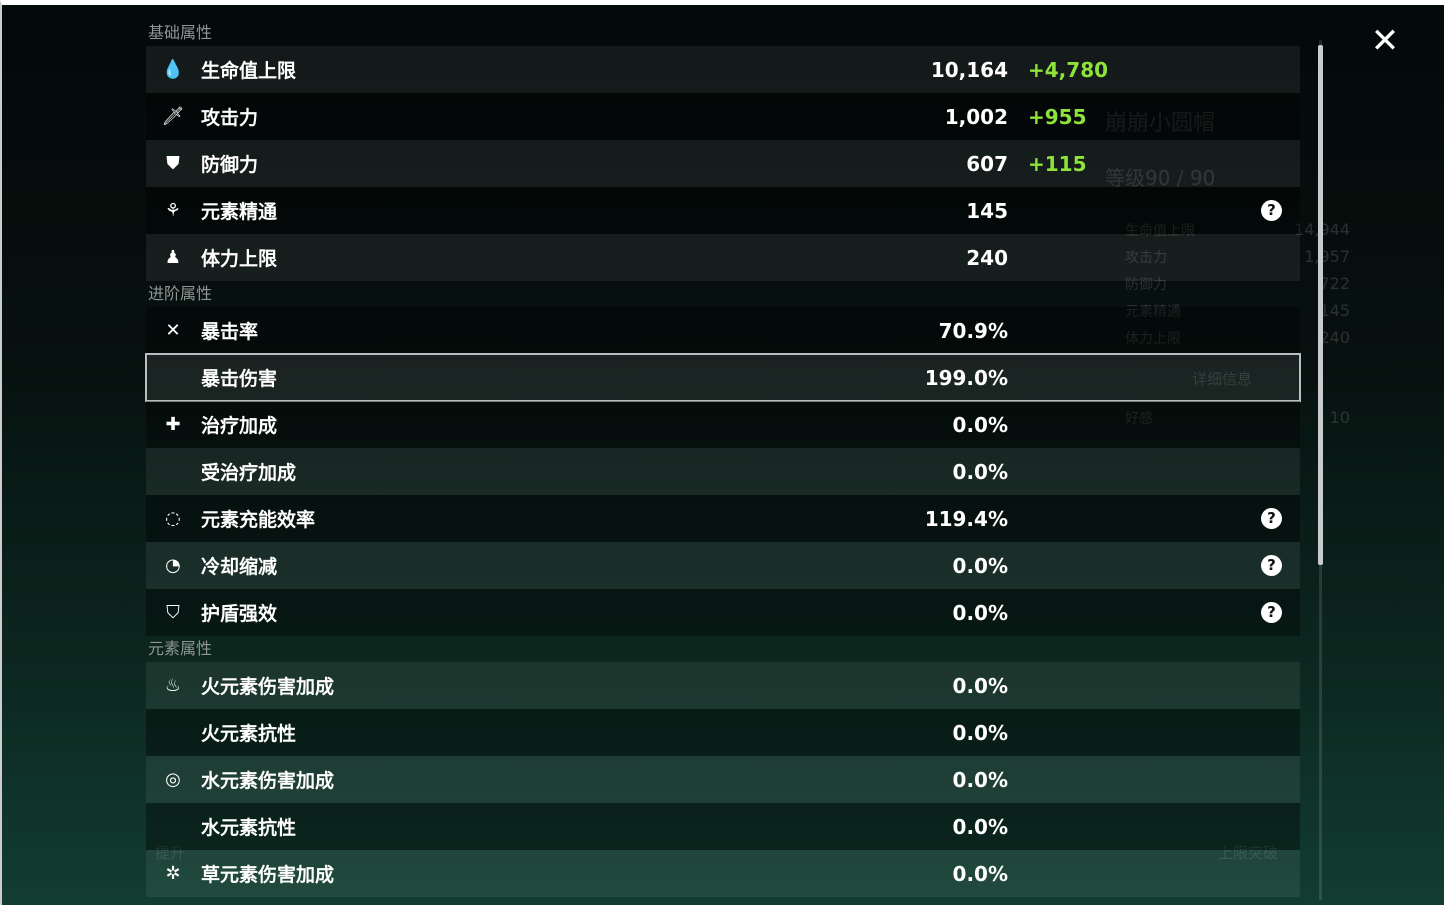 The width and height of the screenshot is (1444, 905). I want to click on stat-label: 水元素抗性, so click(249, 828).